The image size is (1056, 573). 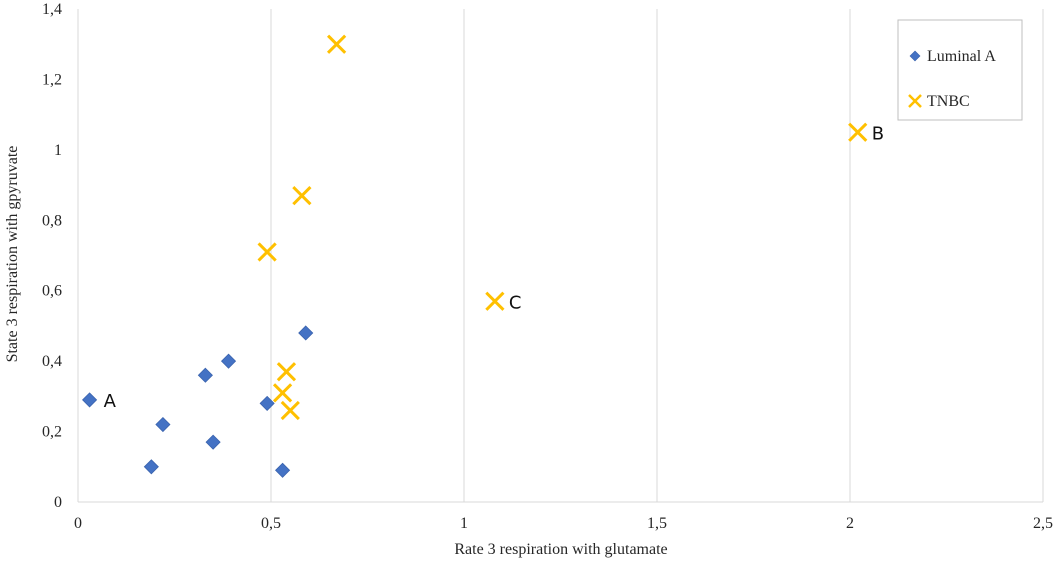 What do you see at coordinates (78, 523) in the screenshot?
I see `x-tick-label: 0` at bounding box center [78, 523].